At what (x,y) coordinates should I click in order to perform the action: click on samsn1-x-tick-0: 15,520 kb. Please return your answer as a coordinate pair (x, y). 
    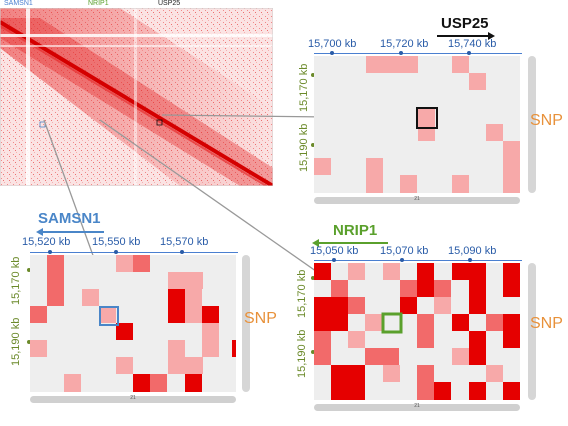
    Looking at the image, I should click on (46, 242).